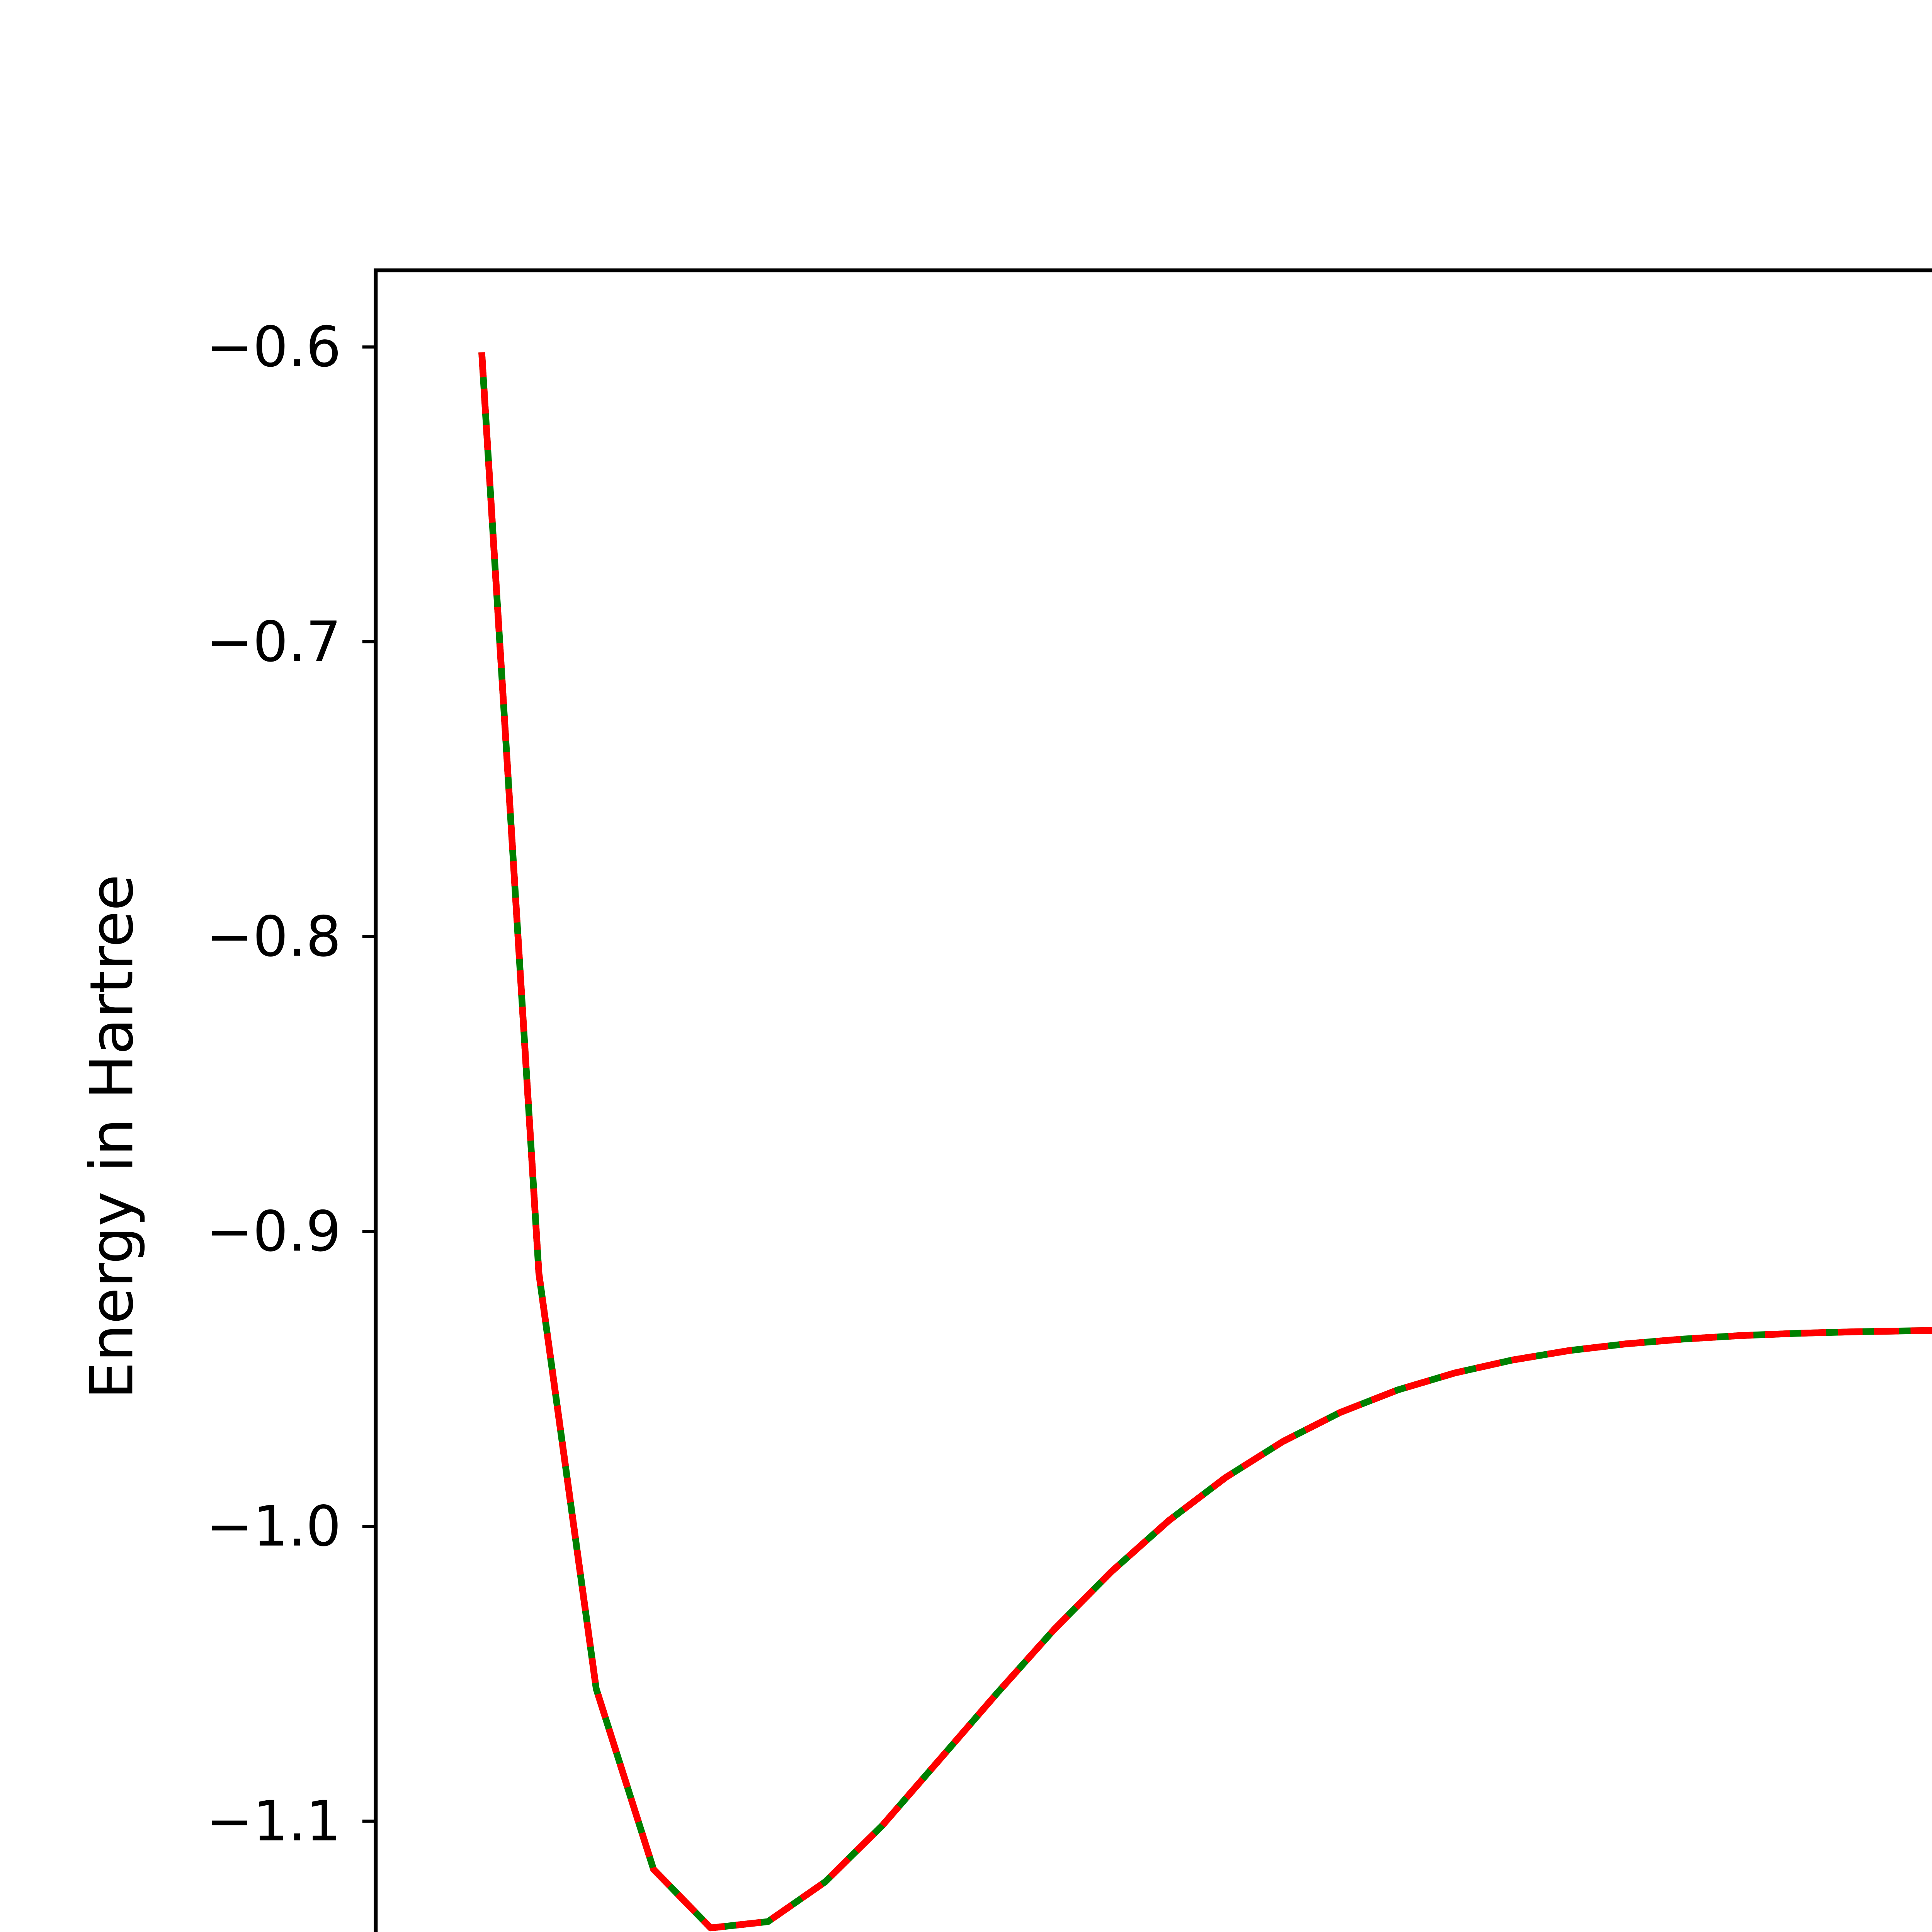 The height and width of the screenshot is (1932, 1932). What do you see at coordinates (273, 1526) in the screenshot?
I see `y-tick-label: −1.0` at bounding box center [273, 1526].